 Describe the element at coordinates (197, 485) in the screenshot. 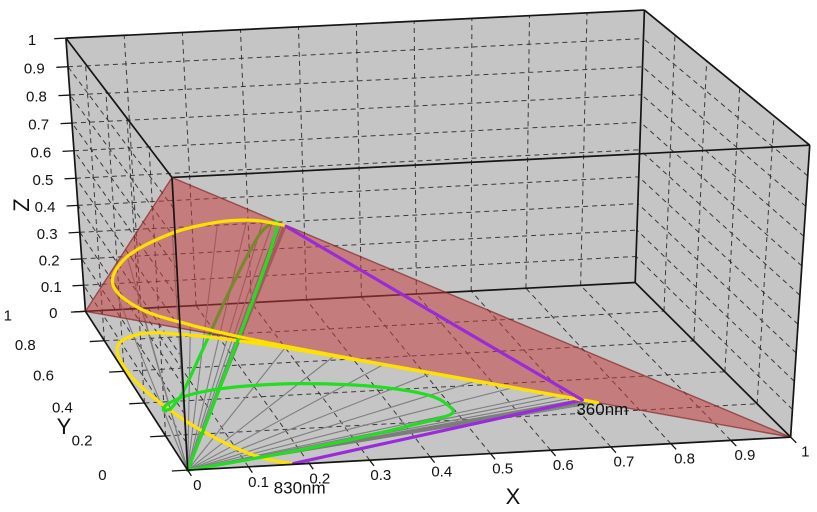

I see `x-tick-label: 0` at that location.